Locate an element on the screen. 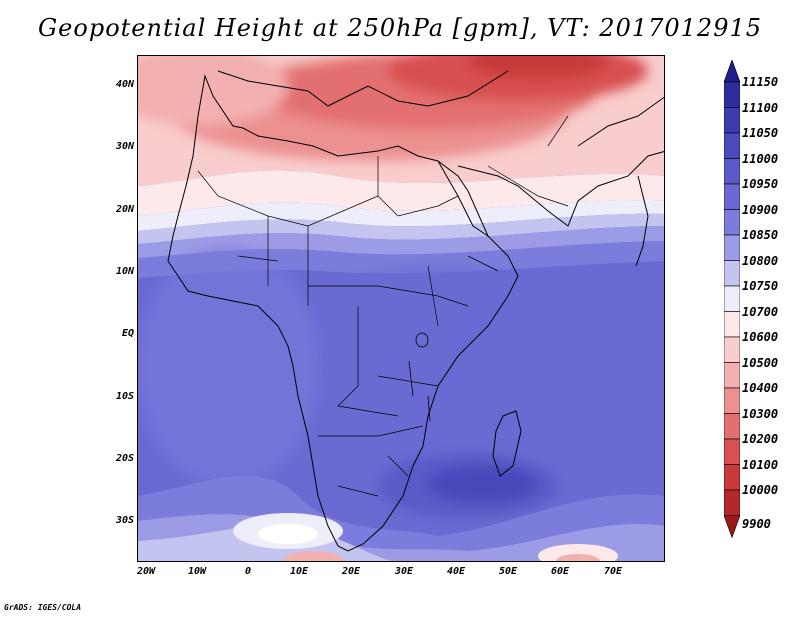 This screenshot has height=618, width=800. lon-label: 20E is located at coordinates (351, 571).